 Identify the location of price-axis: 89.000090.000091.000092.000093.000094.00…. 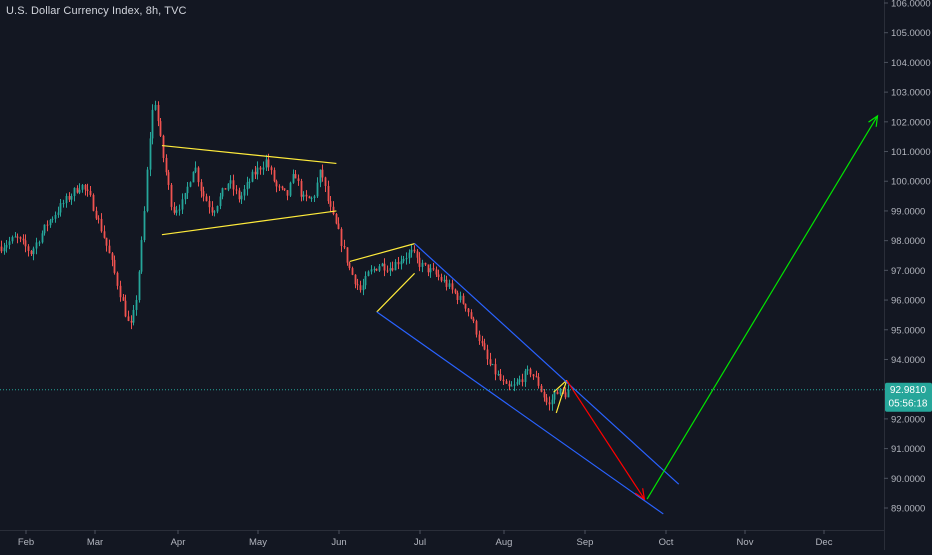
(907, 257).